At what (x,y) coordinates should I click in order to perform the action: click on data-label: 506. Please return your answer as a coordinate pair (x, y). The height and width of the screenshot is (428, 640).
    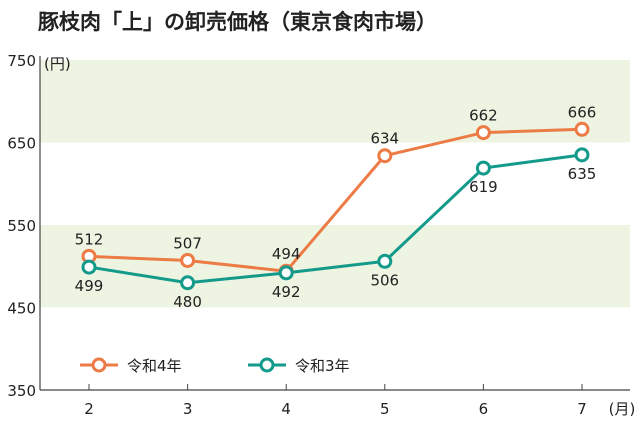
    Looking at the image, I should click on (384, 280).